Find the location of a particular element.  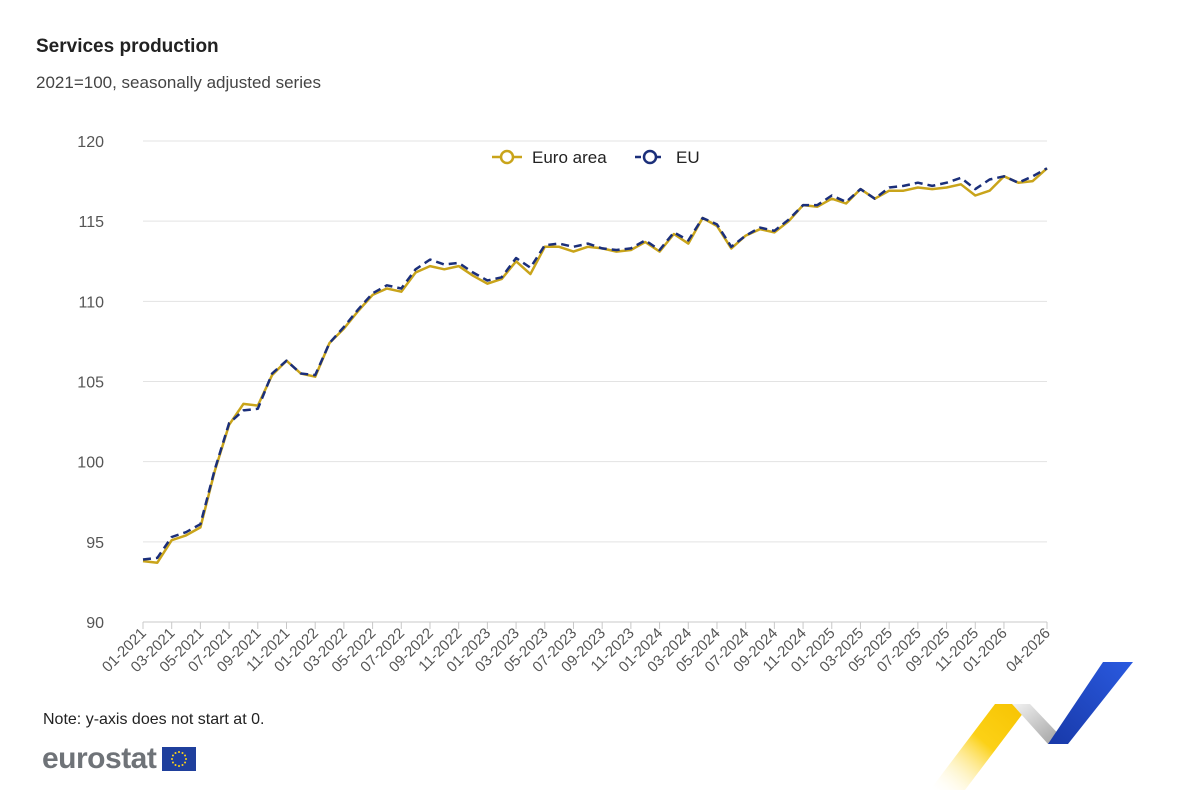

y-tick-label: 110 is located at coordinates (91, 302).